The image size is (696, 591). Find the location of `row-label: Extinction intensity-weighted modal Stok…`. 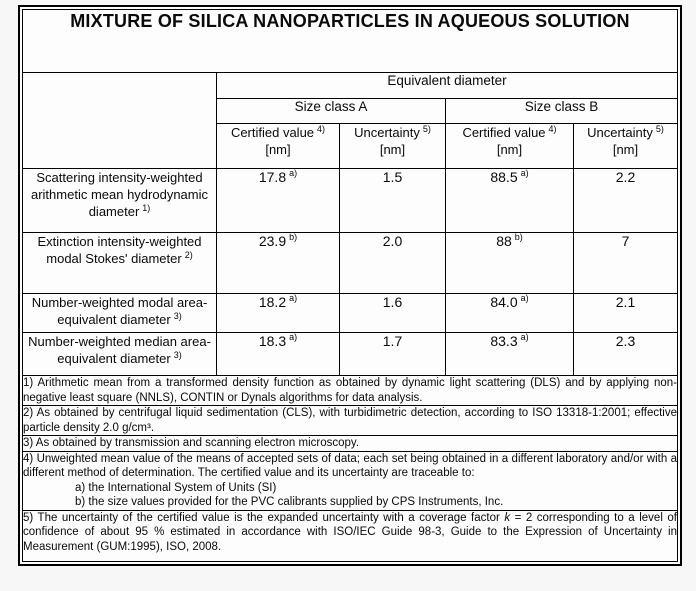

row-label: Extinction intensity-weighted modal Stok… is located at coordinates (119, 263).